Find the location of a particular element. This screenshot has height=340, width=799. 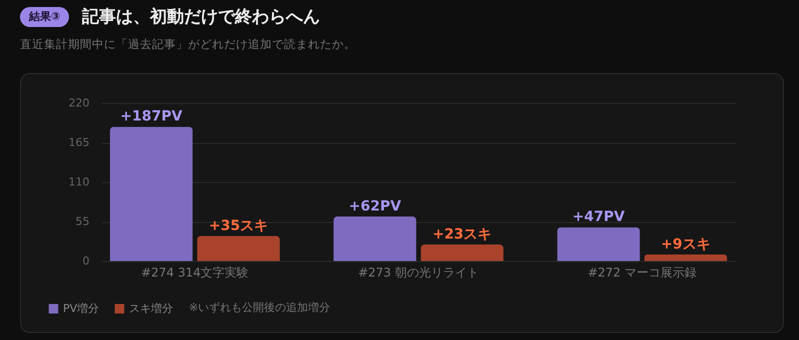

y-tick-label: 0 is located at coordinates (86, 261).